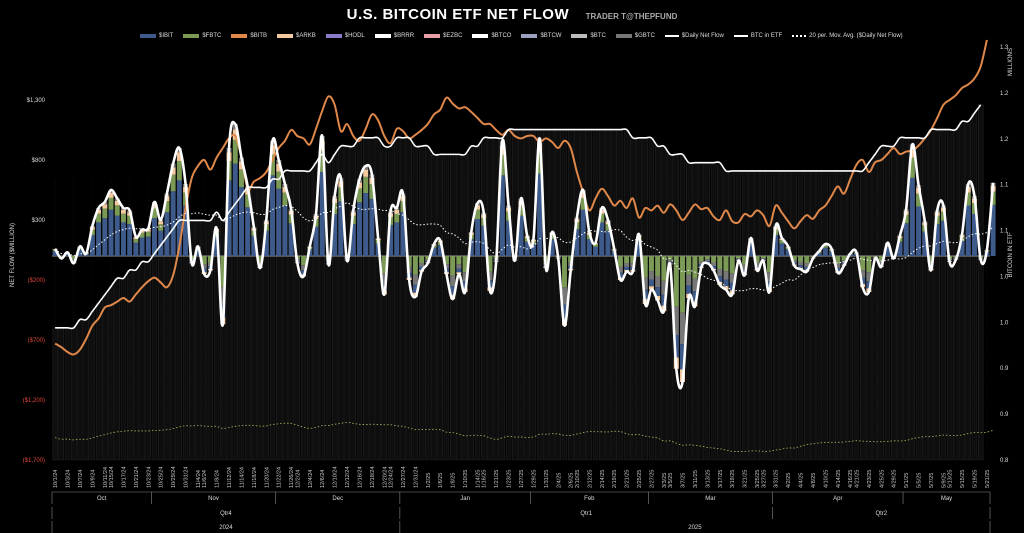  Describe the element at coordinates (491, 36) in the screenshot. I see `legend-item: $BTCO` at that location.